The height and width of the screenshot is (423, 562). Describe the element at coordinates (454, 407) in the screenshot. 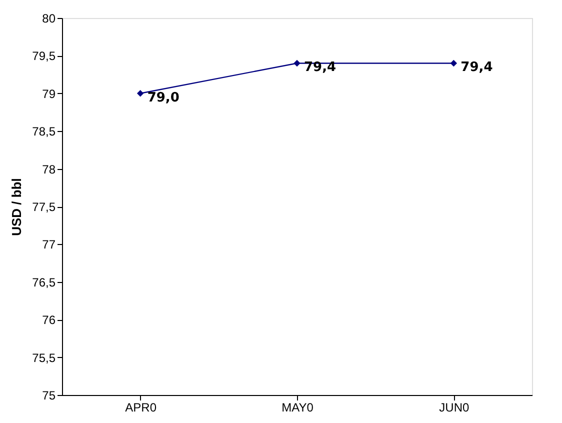

I see `x-tick-label: JUN0` at that location.